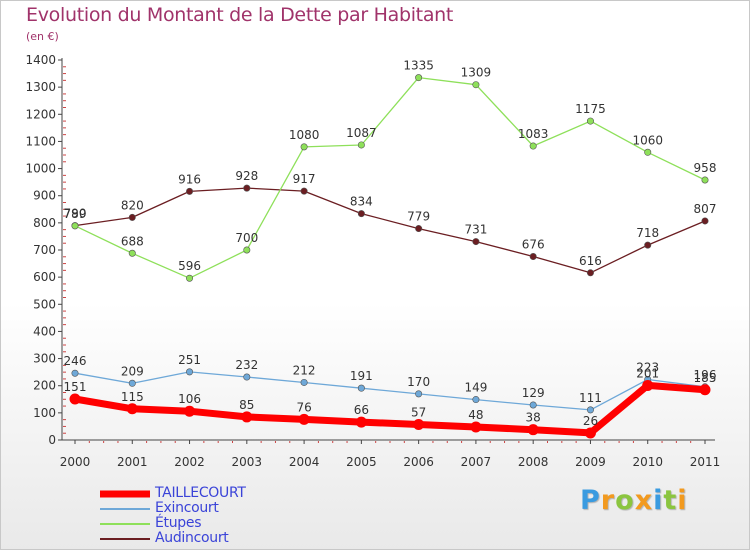  What do you see at coordinates (40, 141) in the screenshot?
I see `y-tick-label: 1100` at bounding box center [40, 141].